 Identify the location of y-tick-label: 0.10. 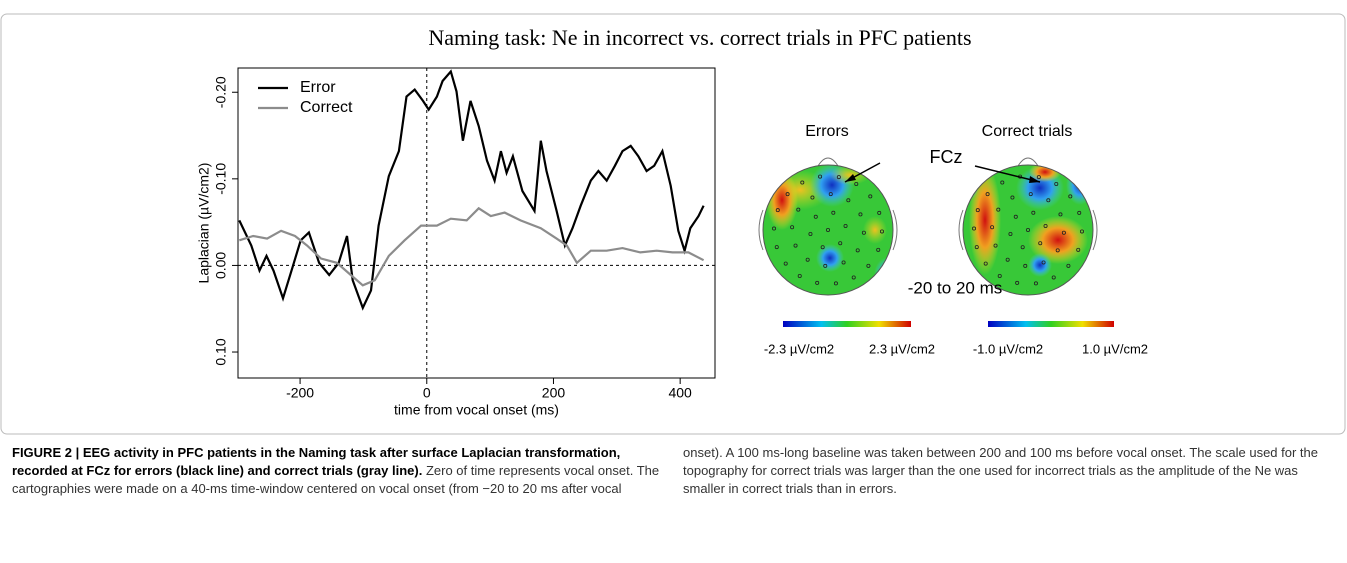
(221, 351).